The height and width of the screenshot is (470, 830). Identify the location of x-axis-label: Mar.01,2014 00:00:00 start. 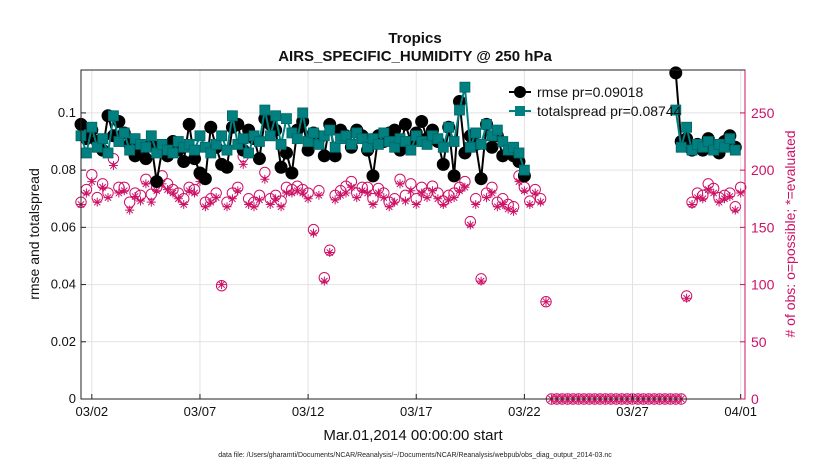
(413, 435).